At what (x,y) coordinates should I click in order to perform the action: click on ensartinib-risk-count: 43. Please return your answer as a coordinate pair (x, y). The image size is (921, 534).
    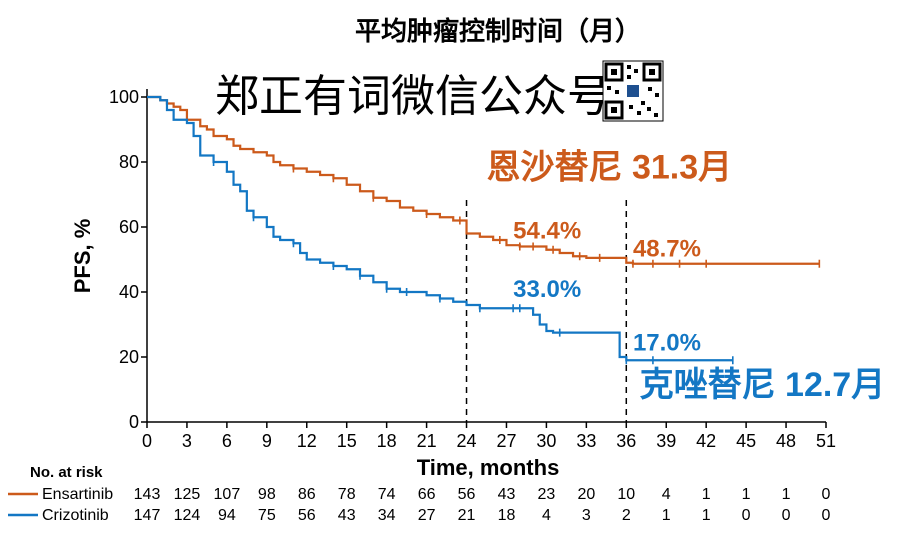
    Looking at the image, I should click on (507, 494).